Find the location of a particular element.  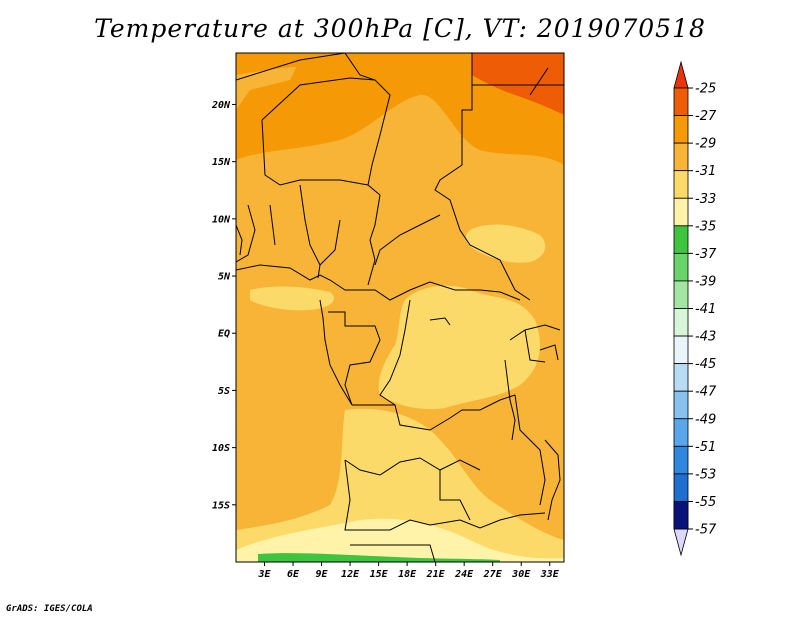

lat-tick-label: 5N is located at coordinates (224, 277).